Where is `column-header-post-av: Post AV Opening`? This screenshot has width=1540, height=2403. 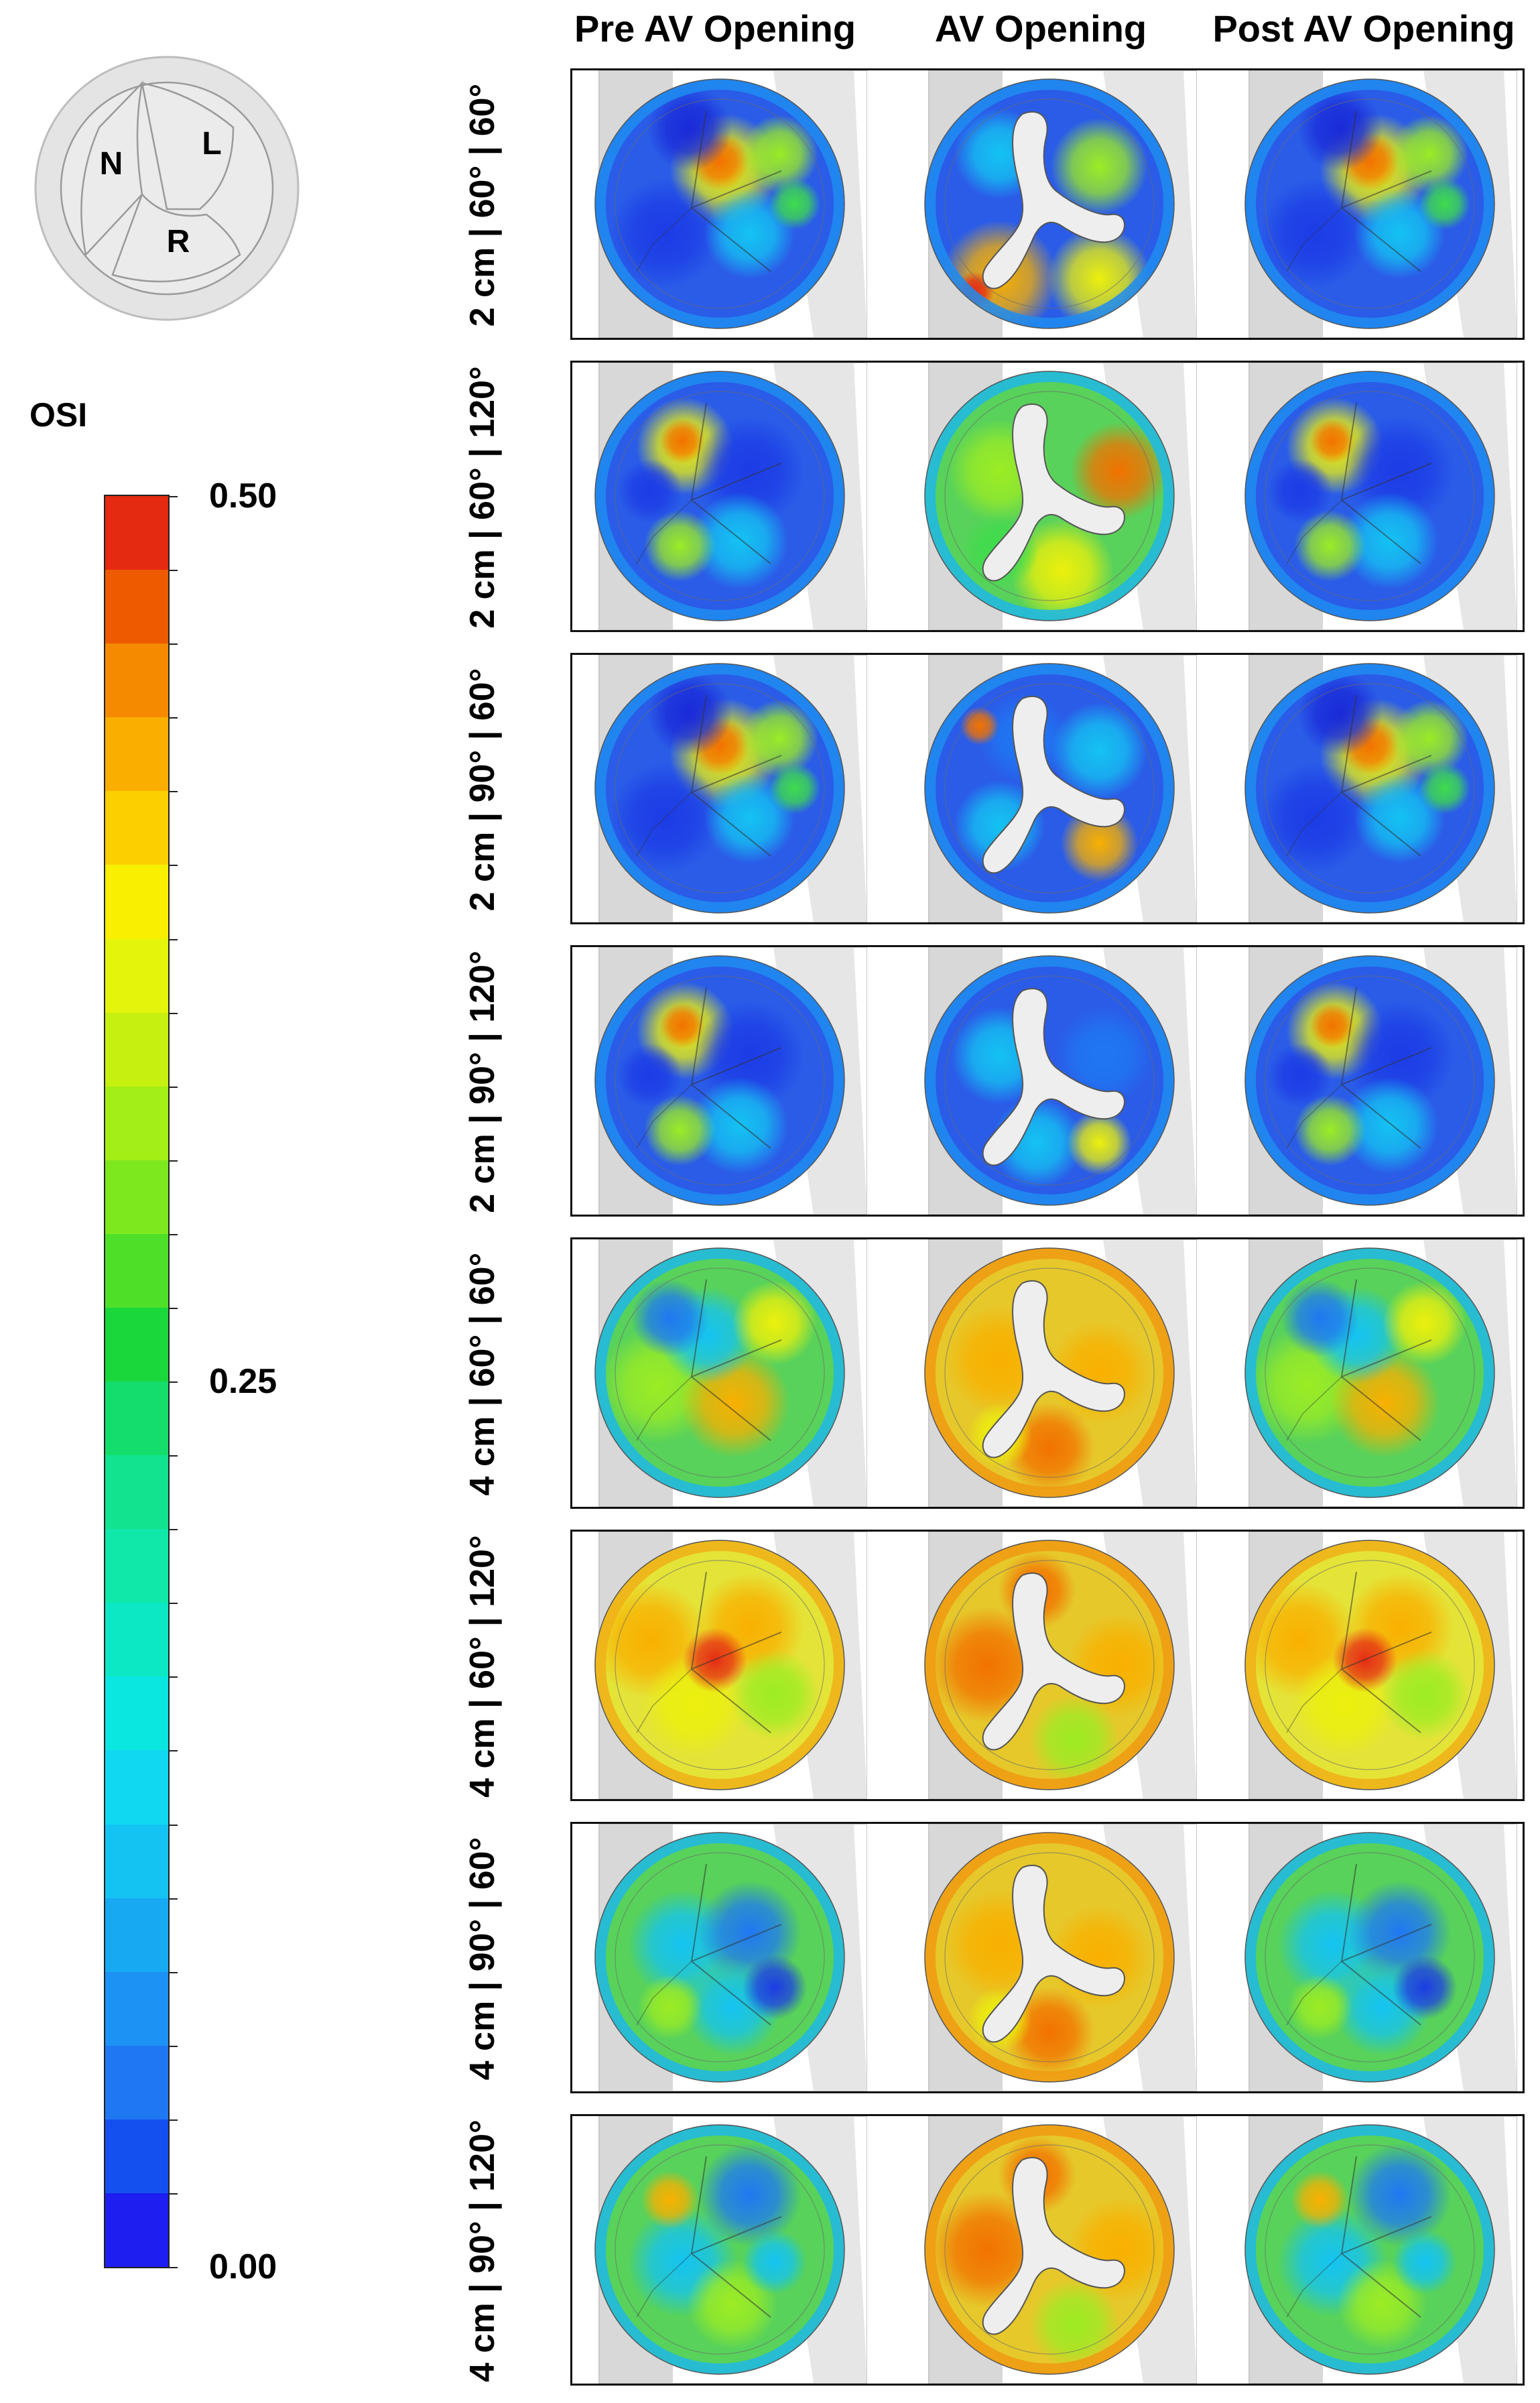
column-header-post-av: Post AV Opening is located at coordinates (1364, 29).